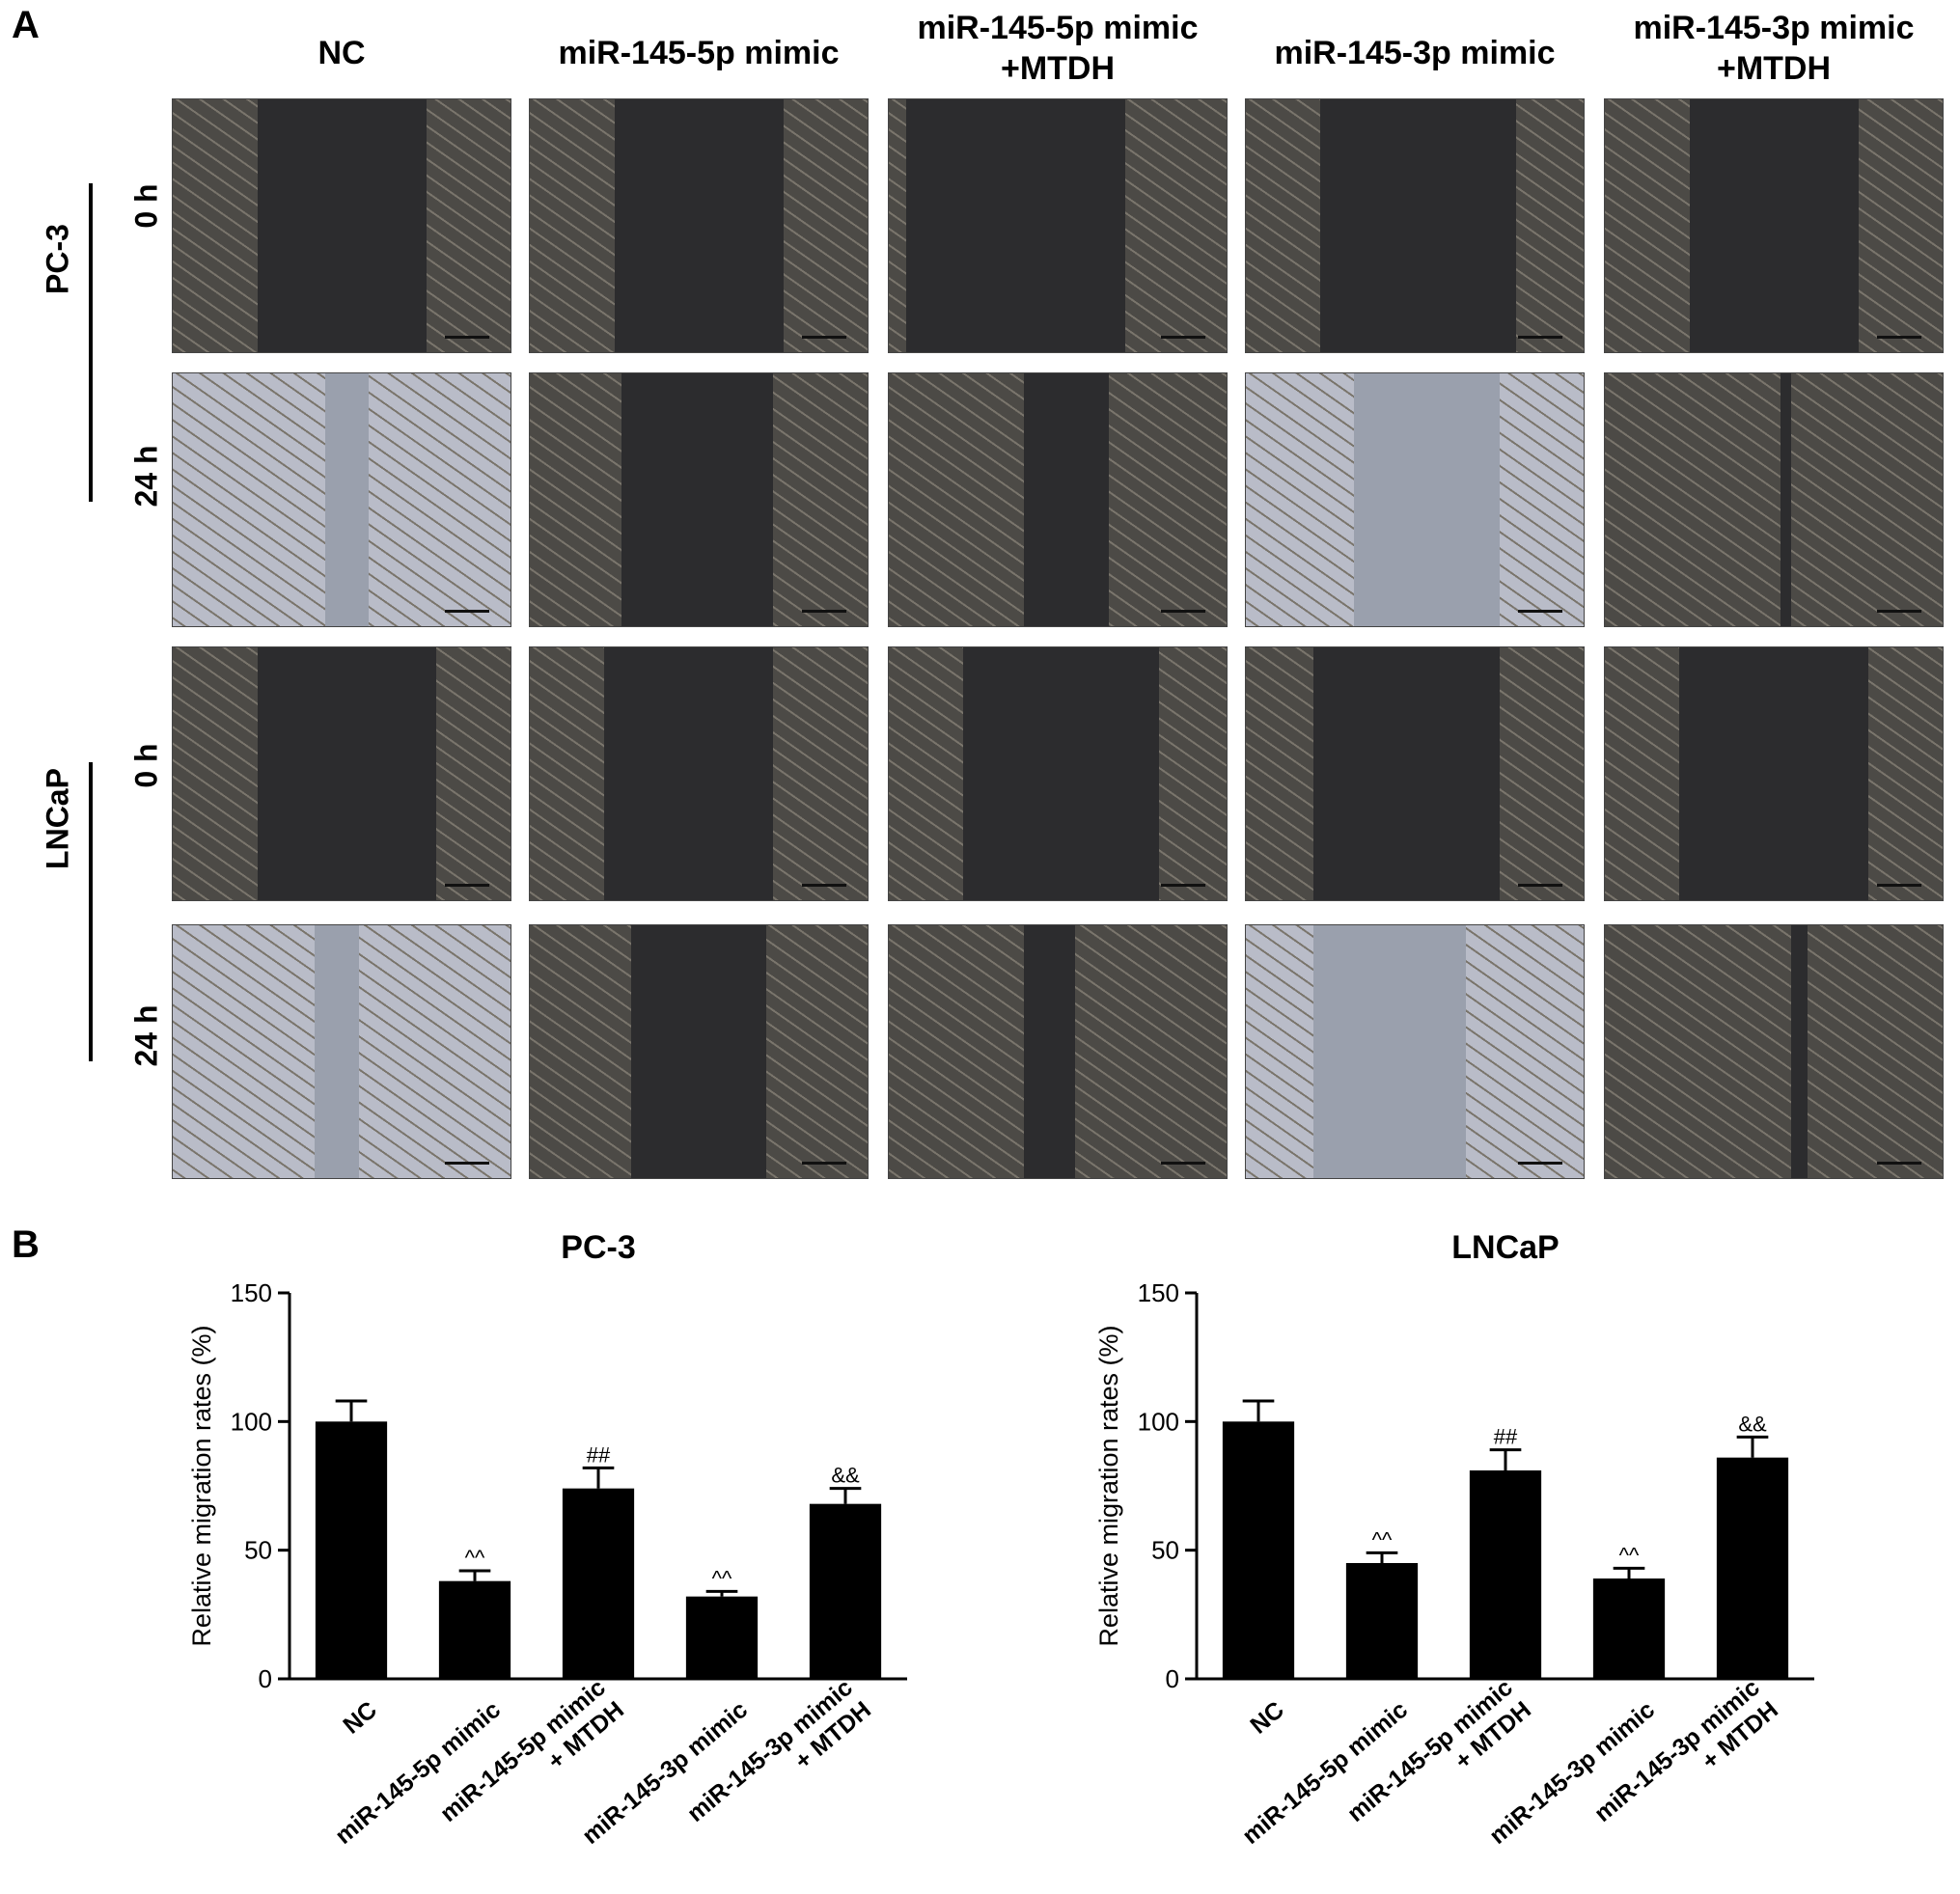 The width and height of the screenshot is (1960, 1894). I want to click on micrograph-r0-c3, so click(1415, 225).